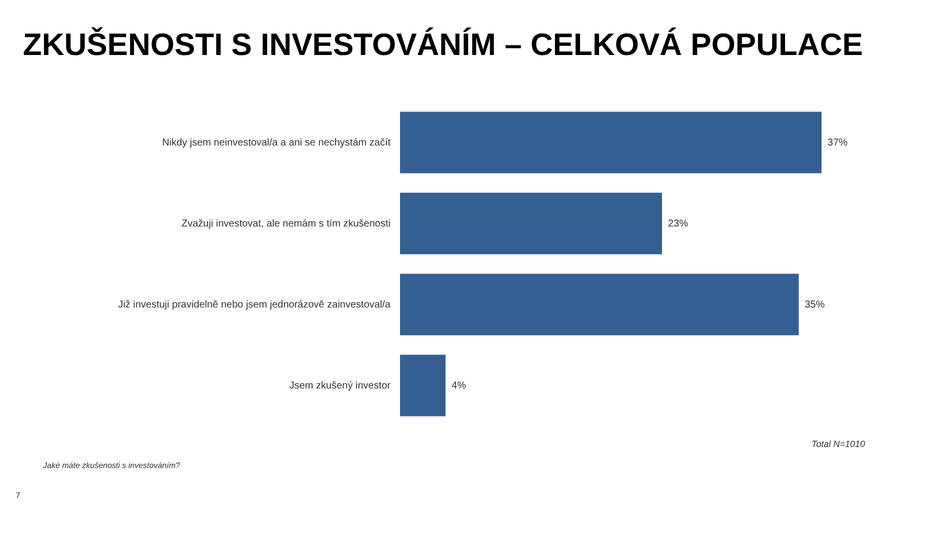 Image resolution: width=949 pixels, height=536 pixels. What do you see at coordinates (276, 143) in the screenshot?
I see `y-tick-label: Nikdy jsem neinvestoval/a a ani se nechystám začít` at bounding box center [276, 143].